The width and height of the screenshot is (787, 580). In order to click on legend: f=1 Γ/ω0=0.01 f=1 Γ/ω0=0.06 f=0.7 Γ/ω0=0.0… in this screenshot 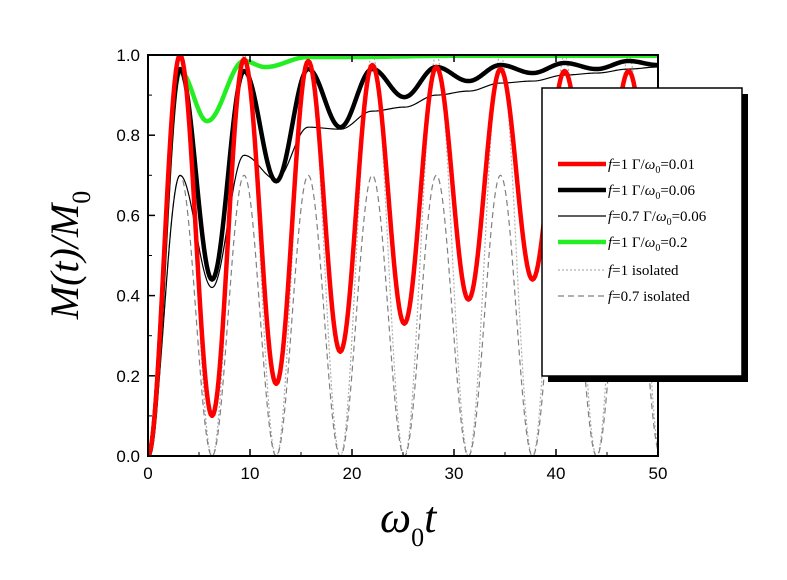, I will do `click(632, 231)`.